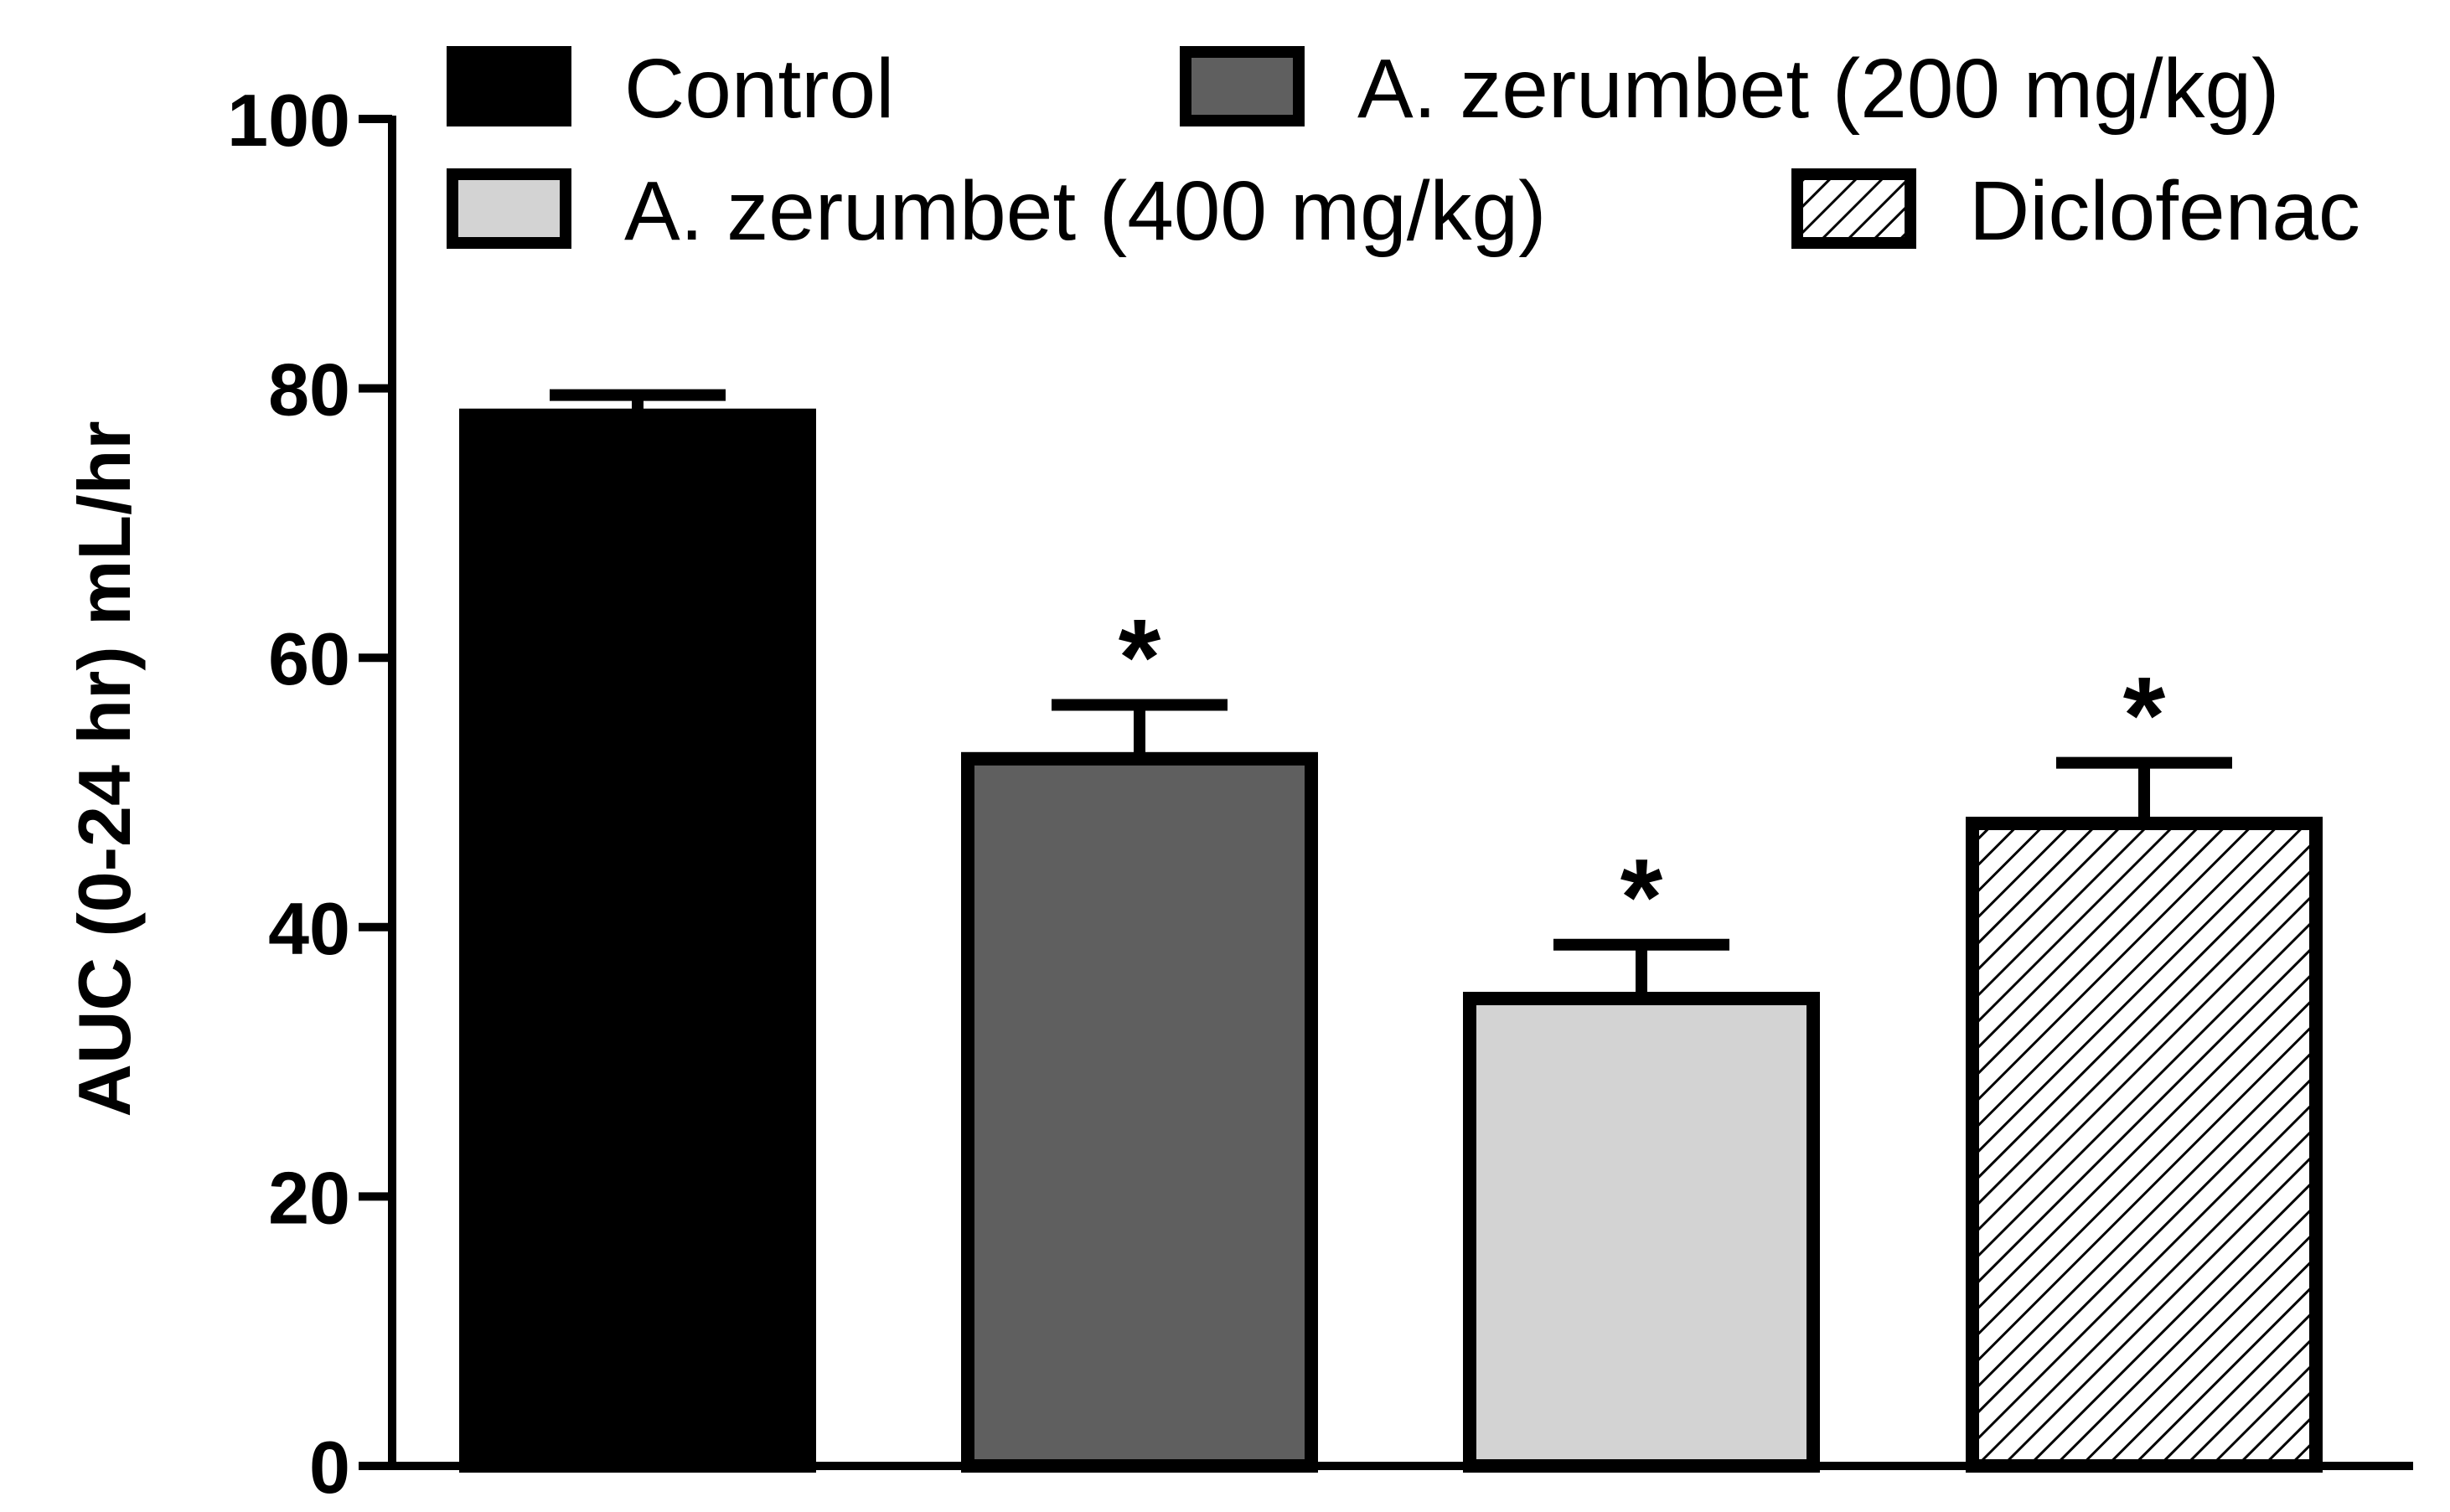 This screenshot has width=2450, height=1512. Describe the element at coordinates (309, 929) in the screenshot. I see `y-tick-label: 40` at that location.